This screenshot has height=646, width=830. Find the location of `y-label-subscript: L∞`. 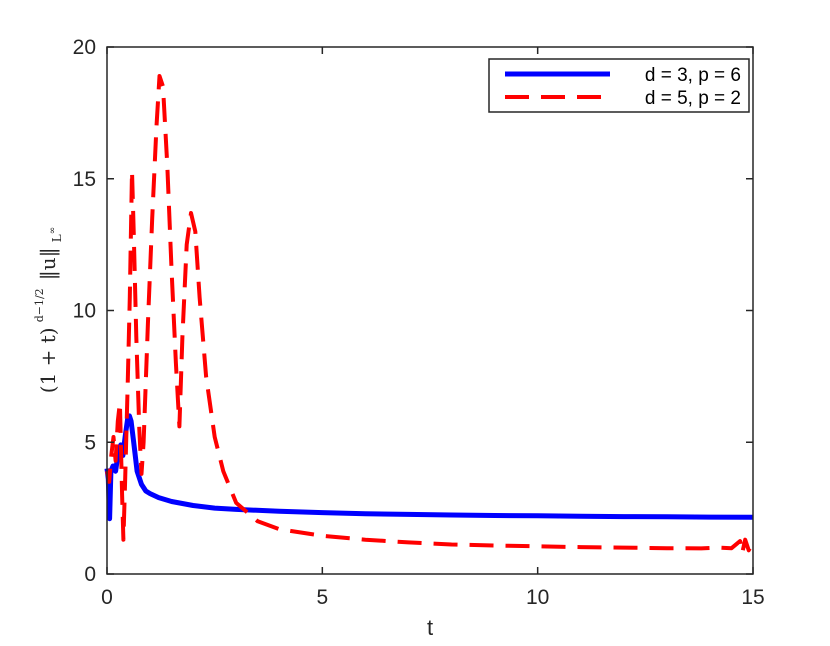

y-label-subscript: L∞ is located at coordinates (56, 234).